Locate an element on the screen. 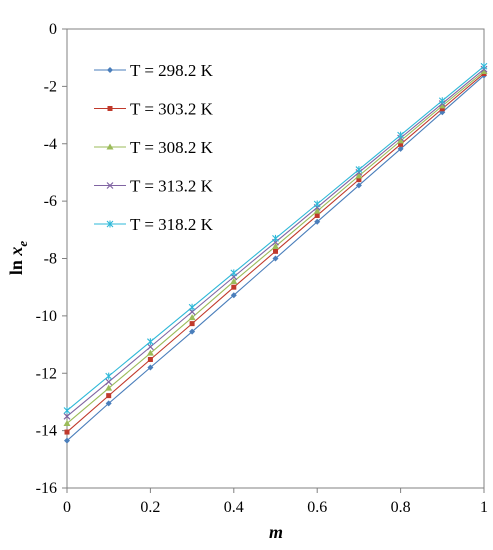 Image resolution: width=493 pixels, height=550 pixels. legend-item: T = 308.2 K is located at coordinates (154, 147).